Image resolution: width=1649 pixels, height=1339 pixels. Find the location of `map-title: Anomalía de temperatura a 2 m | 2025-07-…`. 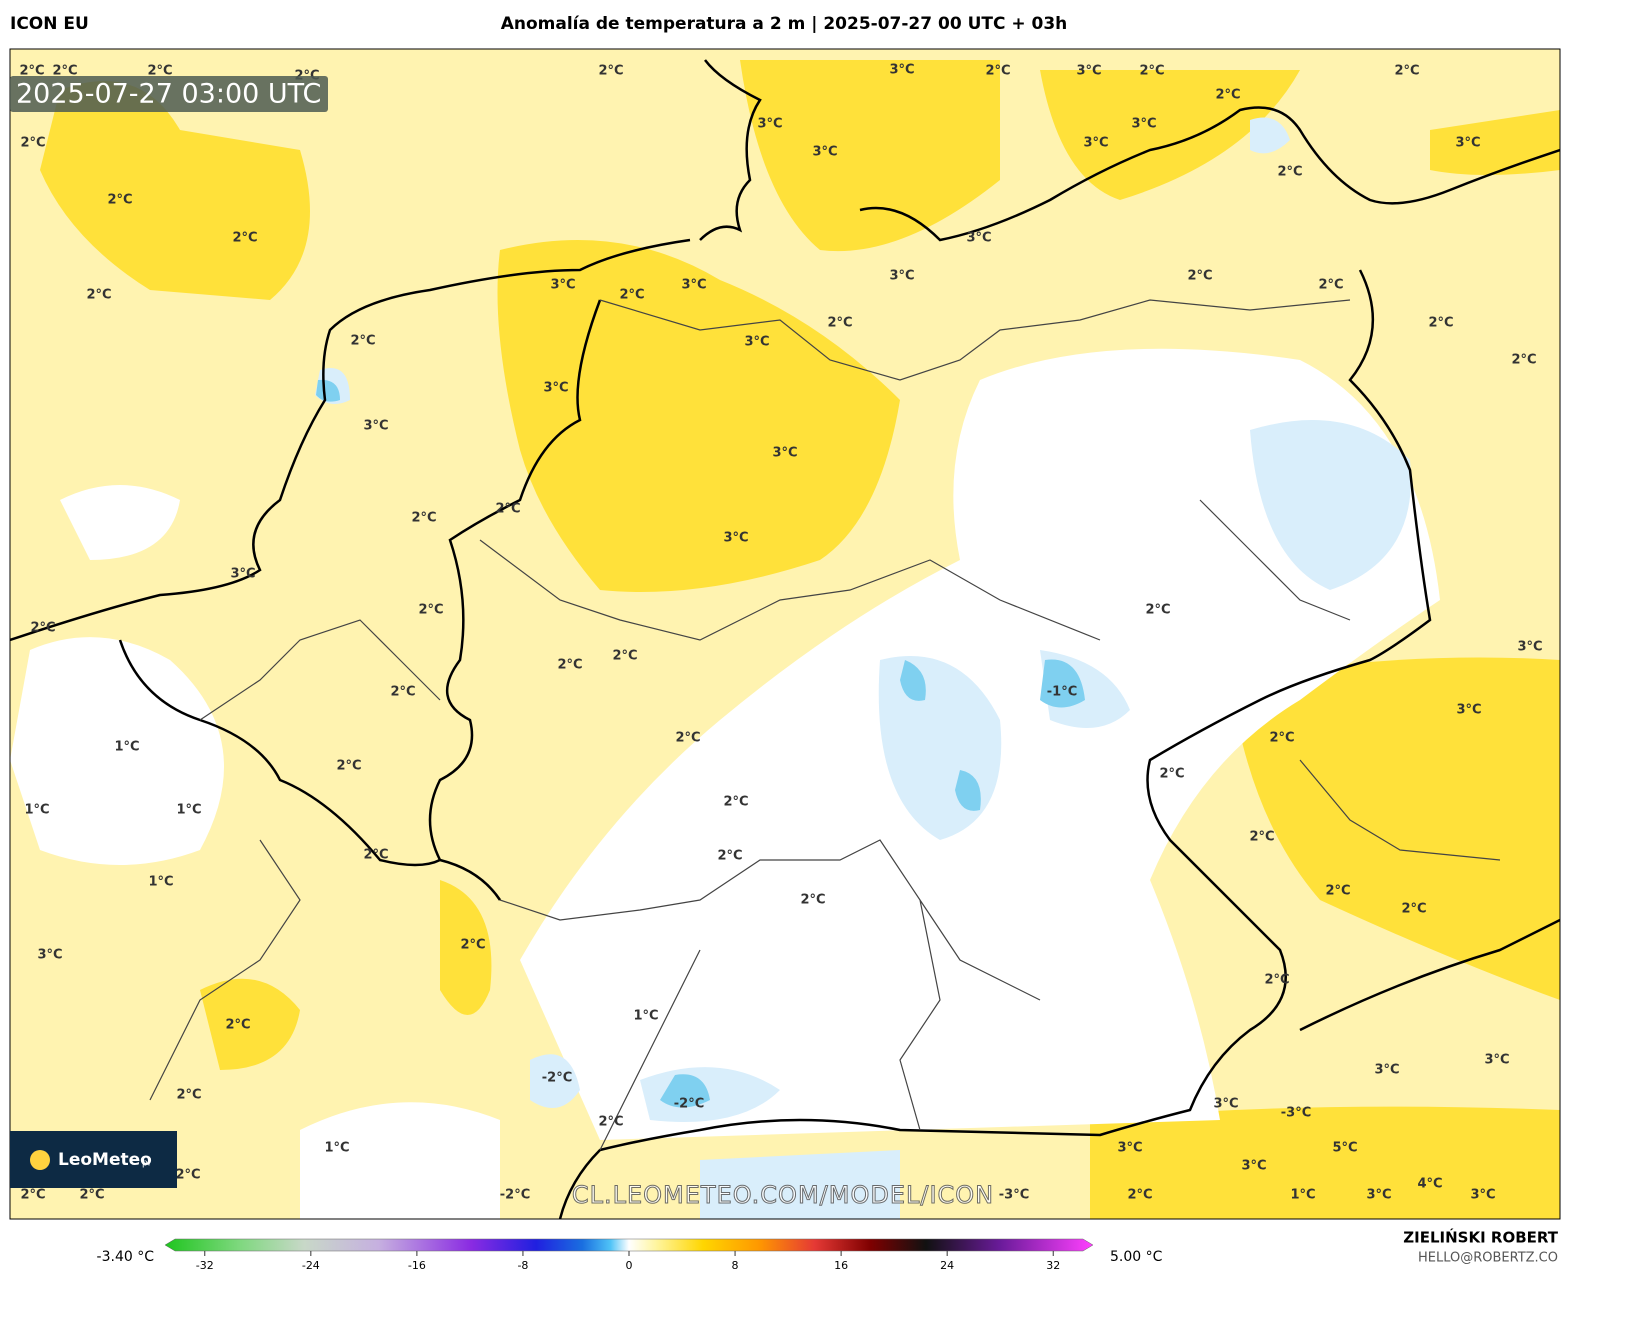

map-title: Anomalía de temperatura a 2 m | 2025-07-… is located at coordinates (784, 24).